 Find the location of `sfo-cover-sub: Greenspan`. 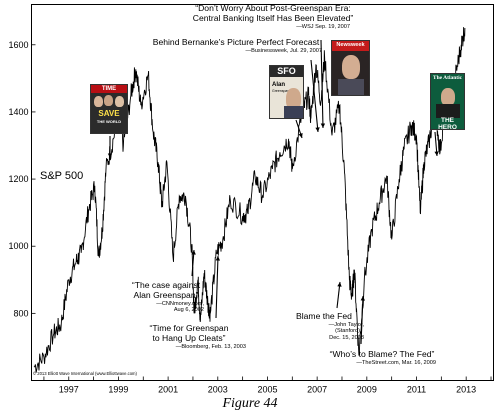

sfo-cover-sub: Greenspan is located at coordinates (281, 91).